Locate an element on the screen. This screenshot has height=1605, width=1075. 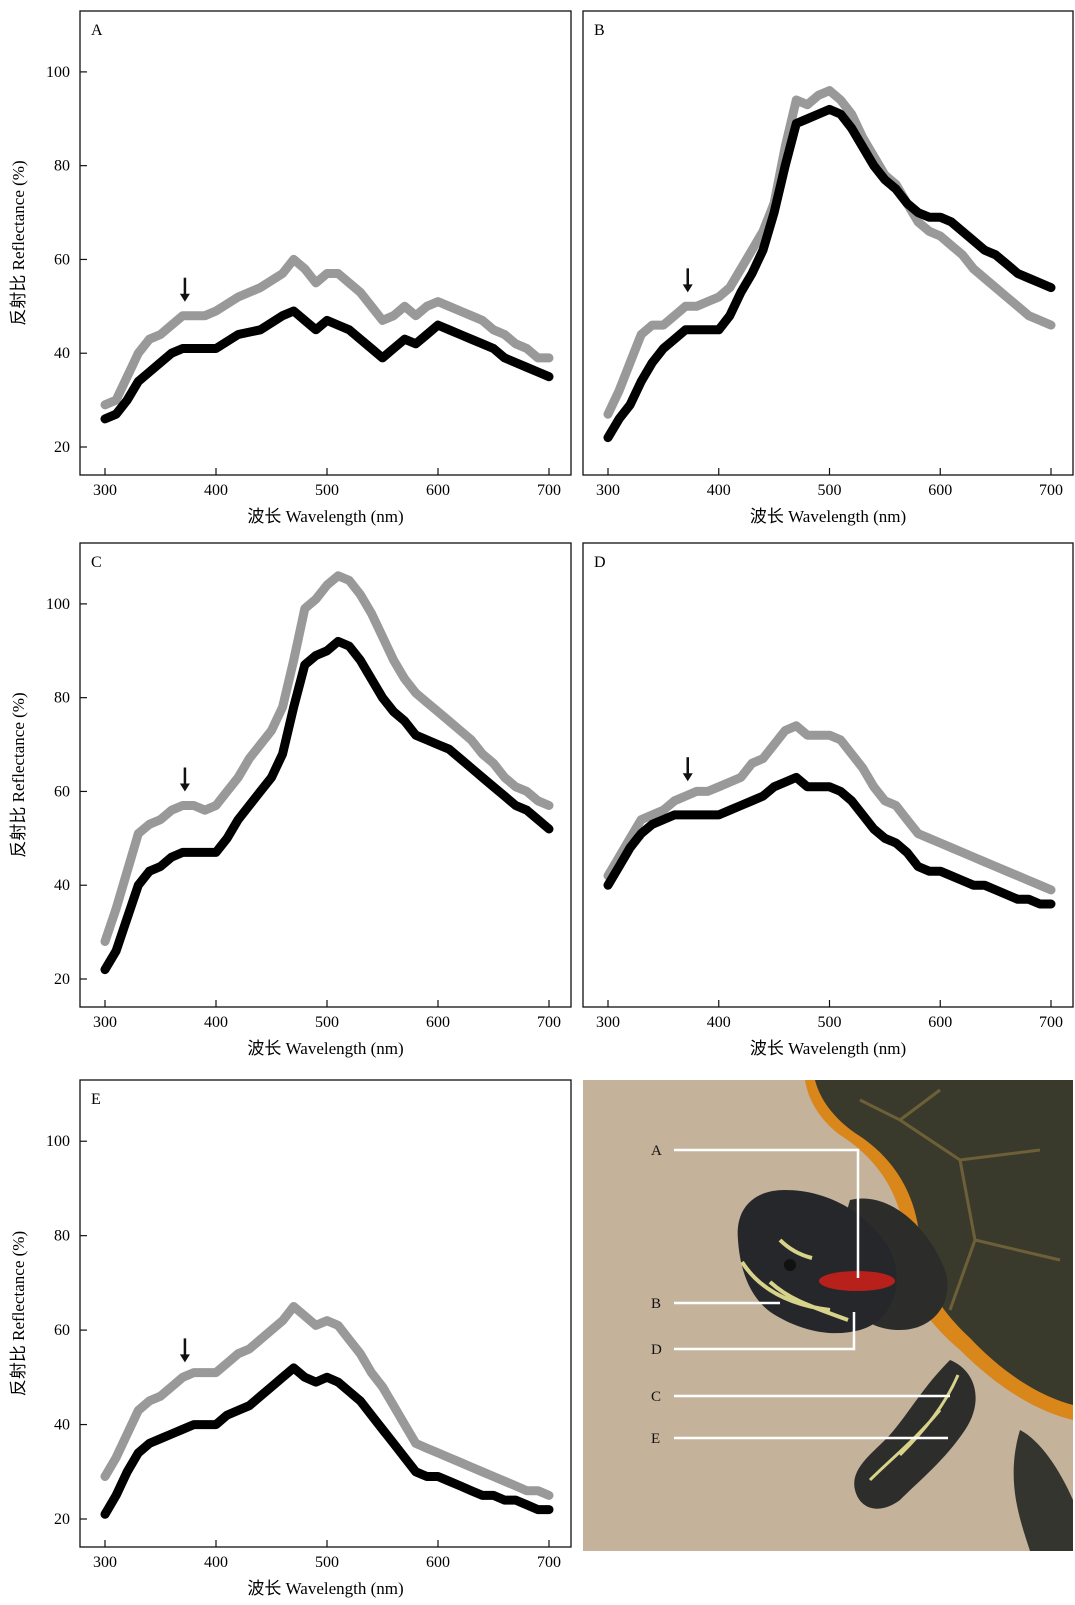
y-tick-label: 20 is located at coordinates (62, 979).